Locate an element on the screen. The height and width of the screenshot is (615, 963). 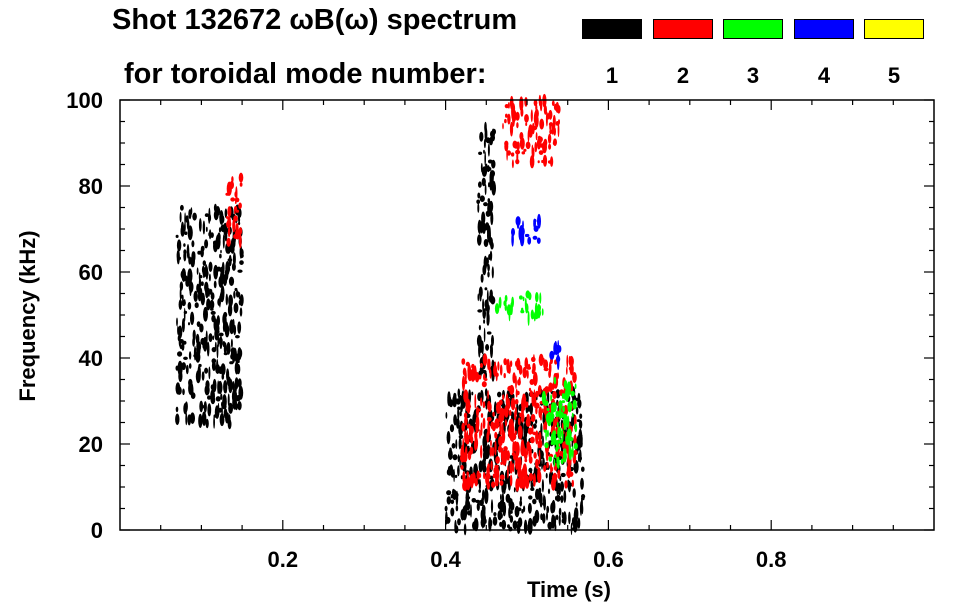
legend-label-n3: 3 is located at coordinates (753, 75).